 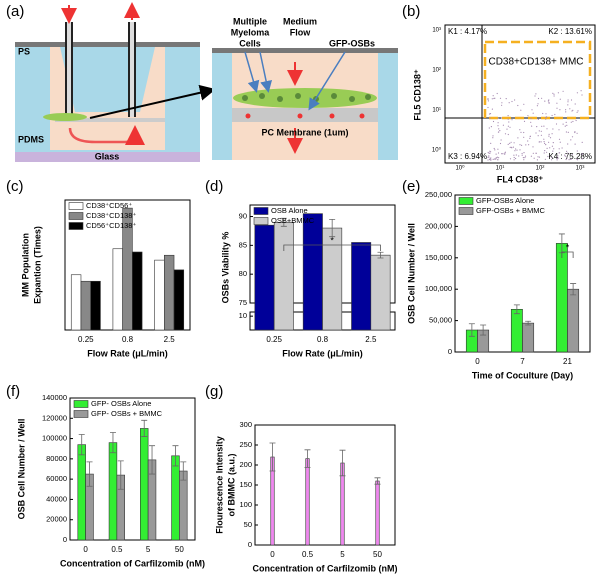 What do you see at coordinates (243, 302) in the screenshot?
I see `y-tick-label: 75` at bounding box center [243, 302].